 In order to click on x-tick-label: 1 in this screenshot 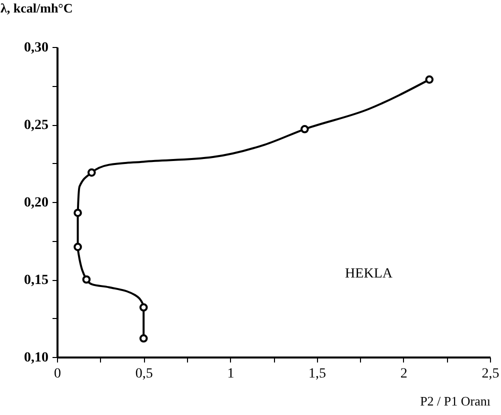, I will do `click(230, 374)`.